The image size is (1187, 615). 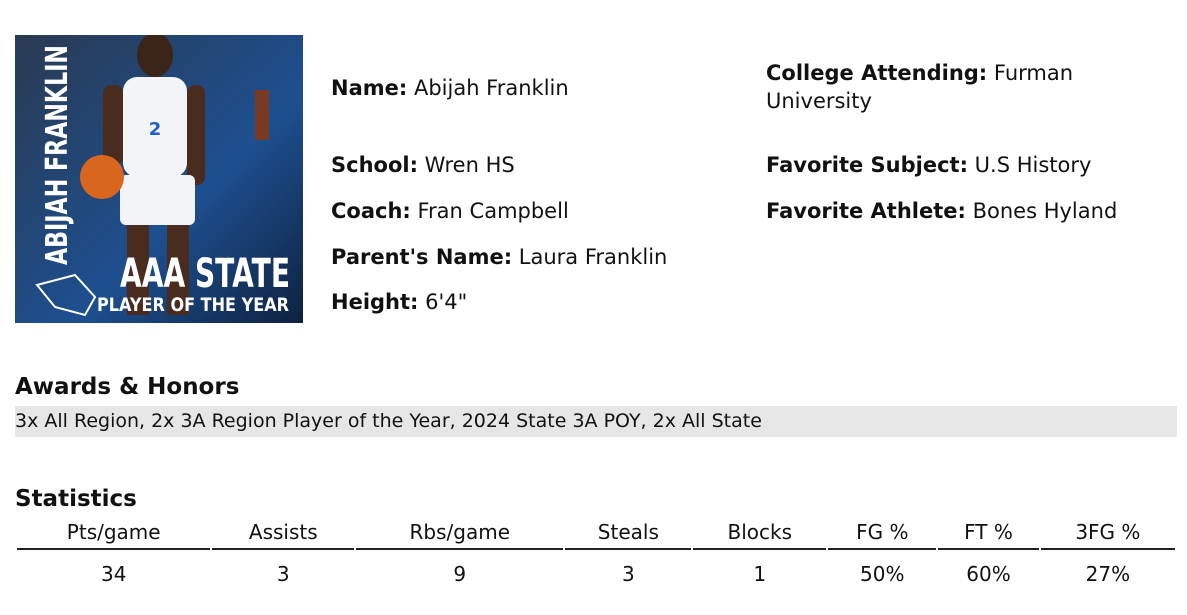 What do you see at coordinates (205, 274) in the screenshot?
I see `photo-headline: AAA STATE` at bounding box center [205, 274].